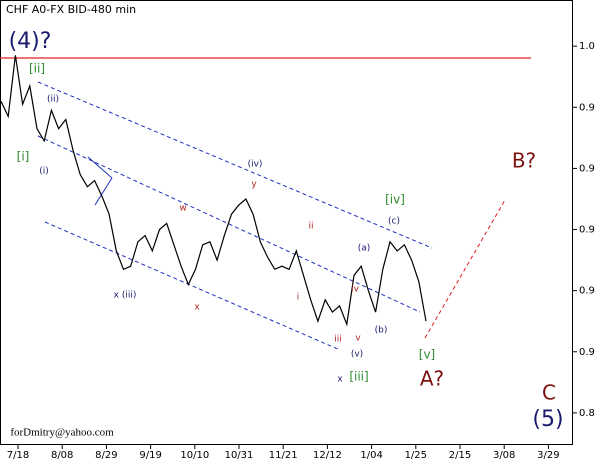 This screenshot has width=595, height=461. What do you see at coordinates (427, 355) in the screenshot?
I see `annotation: [v]` at bounding box center [427, 355].